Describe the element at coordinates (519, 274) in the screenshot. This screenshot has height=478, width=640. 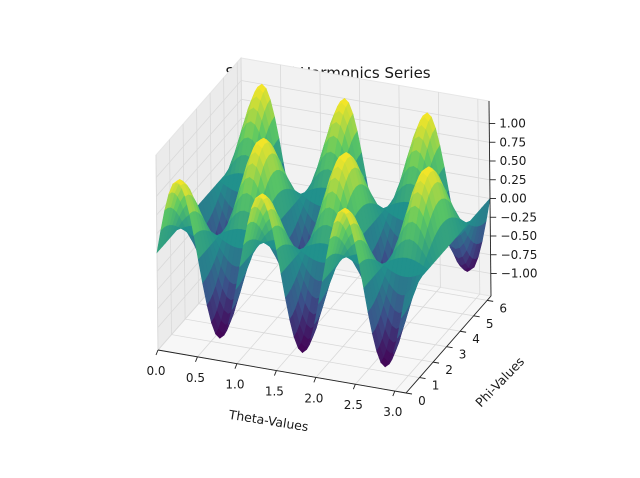
I see `z-tick-label: −1.00` at that location.